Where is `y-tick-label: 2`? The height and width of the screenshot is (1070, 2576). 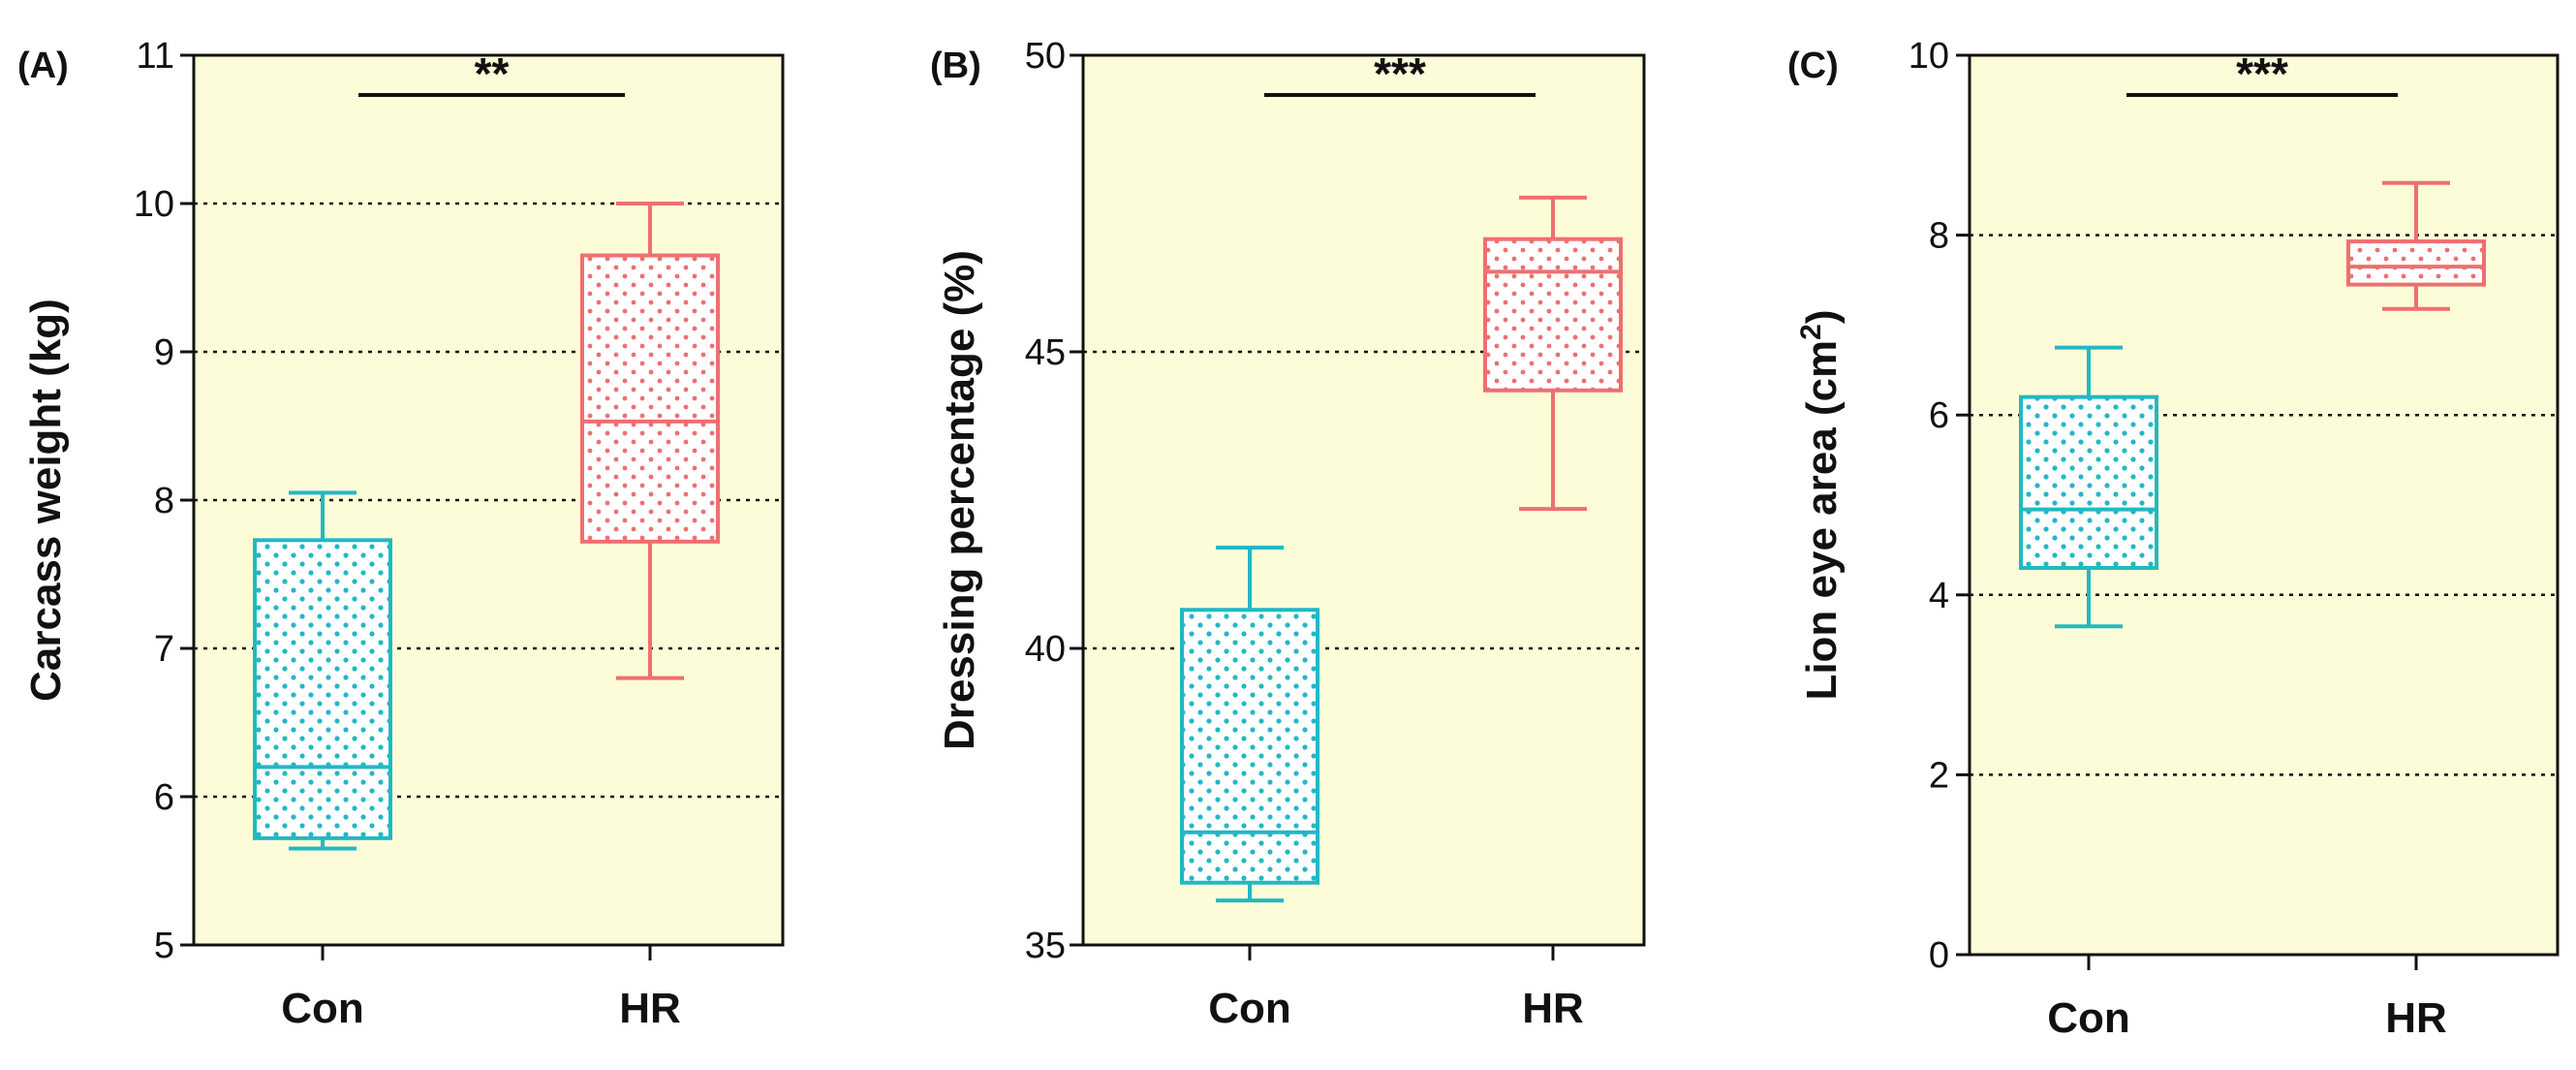
y-tick-label: 2 is located at coordinates (1939, 775).